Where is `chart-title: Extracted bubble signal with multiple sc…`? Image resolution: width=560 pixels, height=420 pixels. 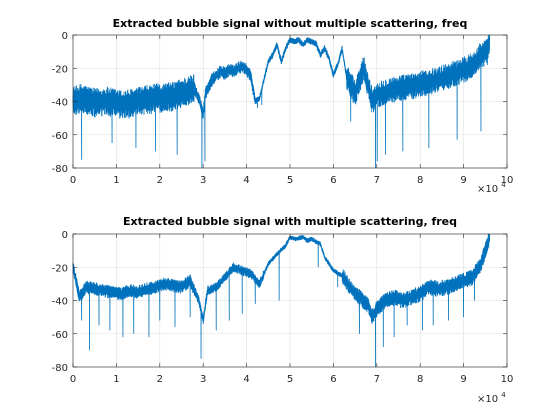 chart-title: Extracted bubble signal with multiple sc… is located at coordinates (290, 221).